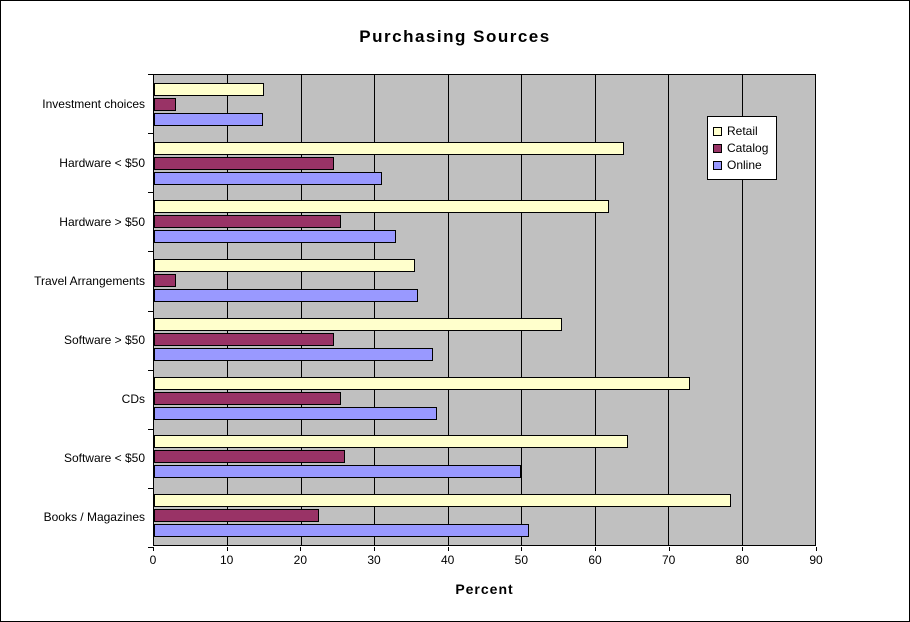  I want to click on legend-item: Retail, so click(740, 131).